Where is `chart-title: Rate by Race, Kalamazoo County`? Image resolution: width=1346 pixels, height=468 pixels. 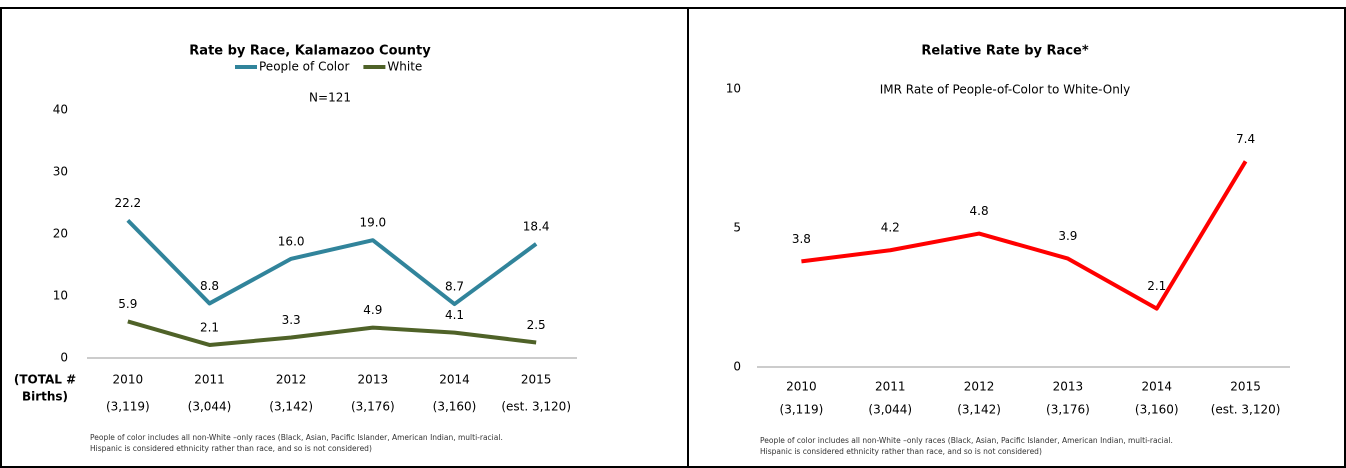
chart-title: Rate by Race, Kalamazoo County is located at coordinates (310, 51).